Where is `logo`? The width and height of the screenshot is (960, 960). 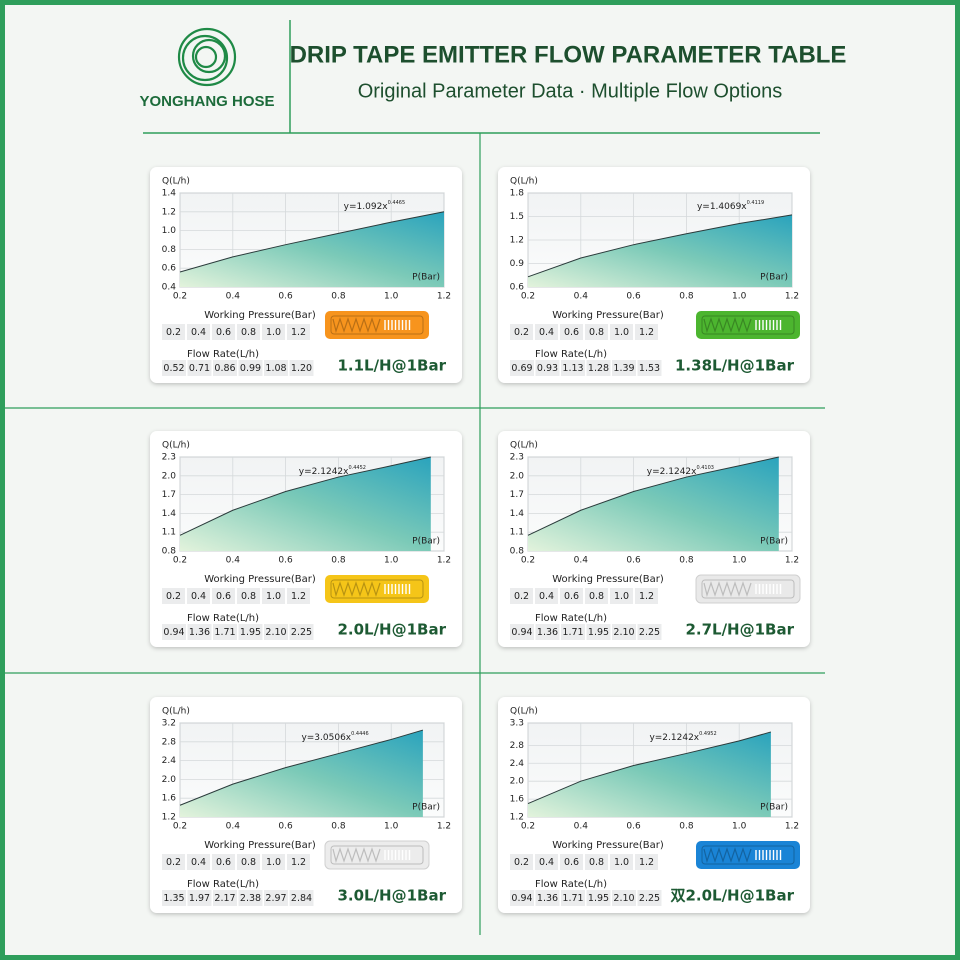
logo is located at coordinates (207, 57).